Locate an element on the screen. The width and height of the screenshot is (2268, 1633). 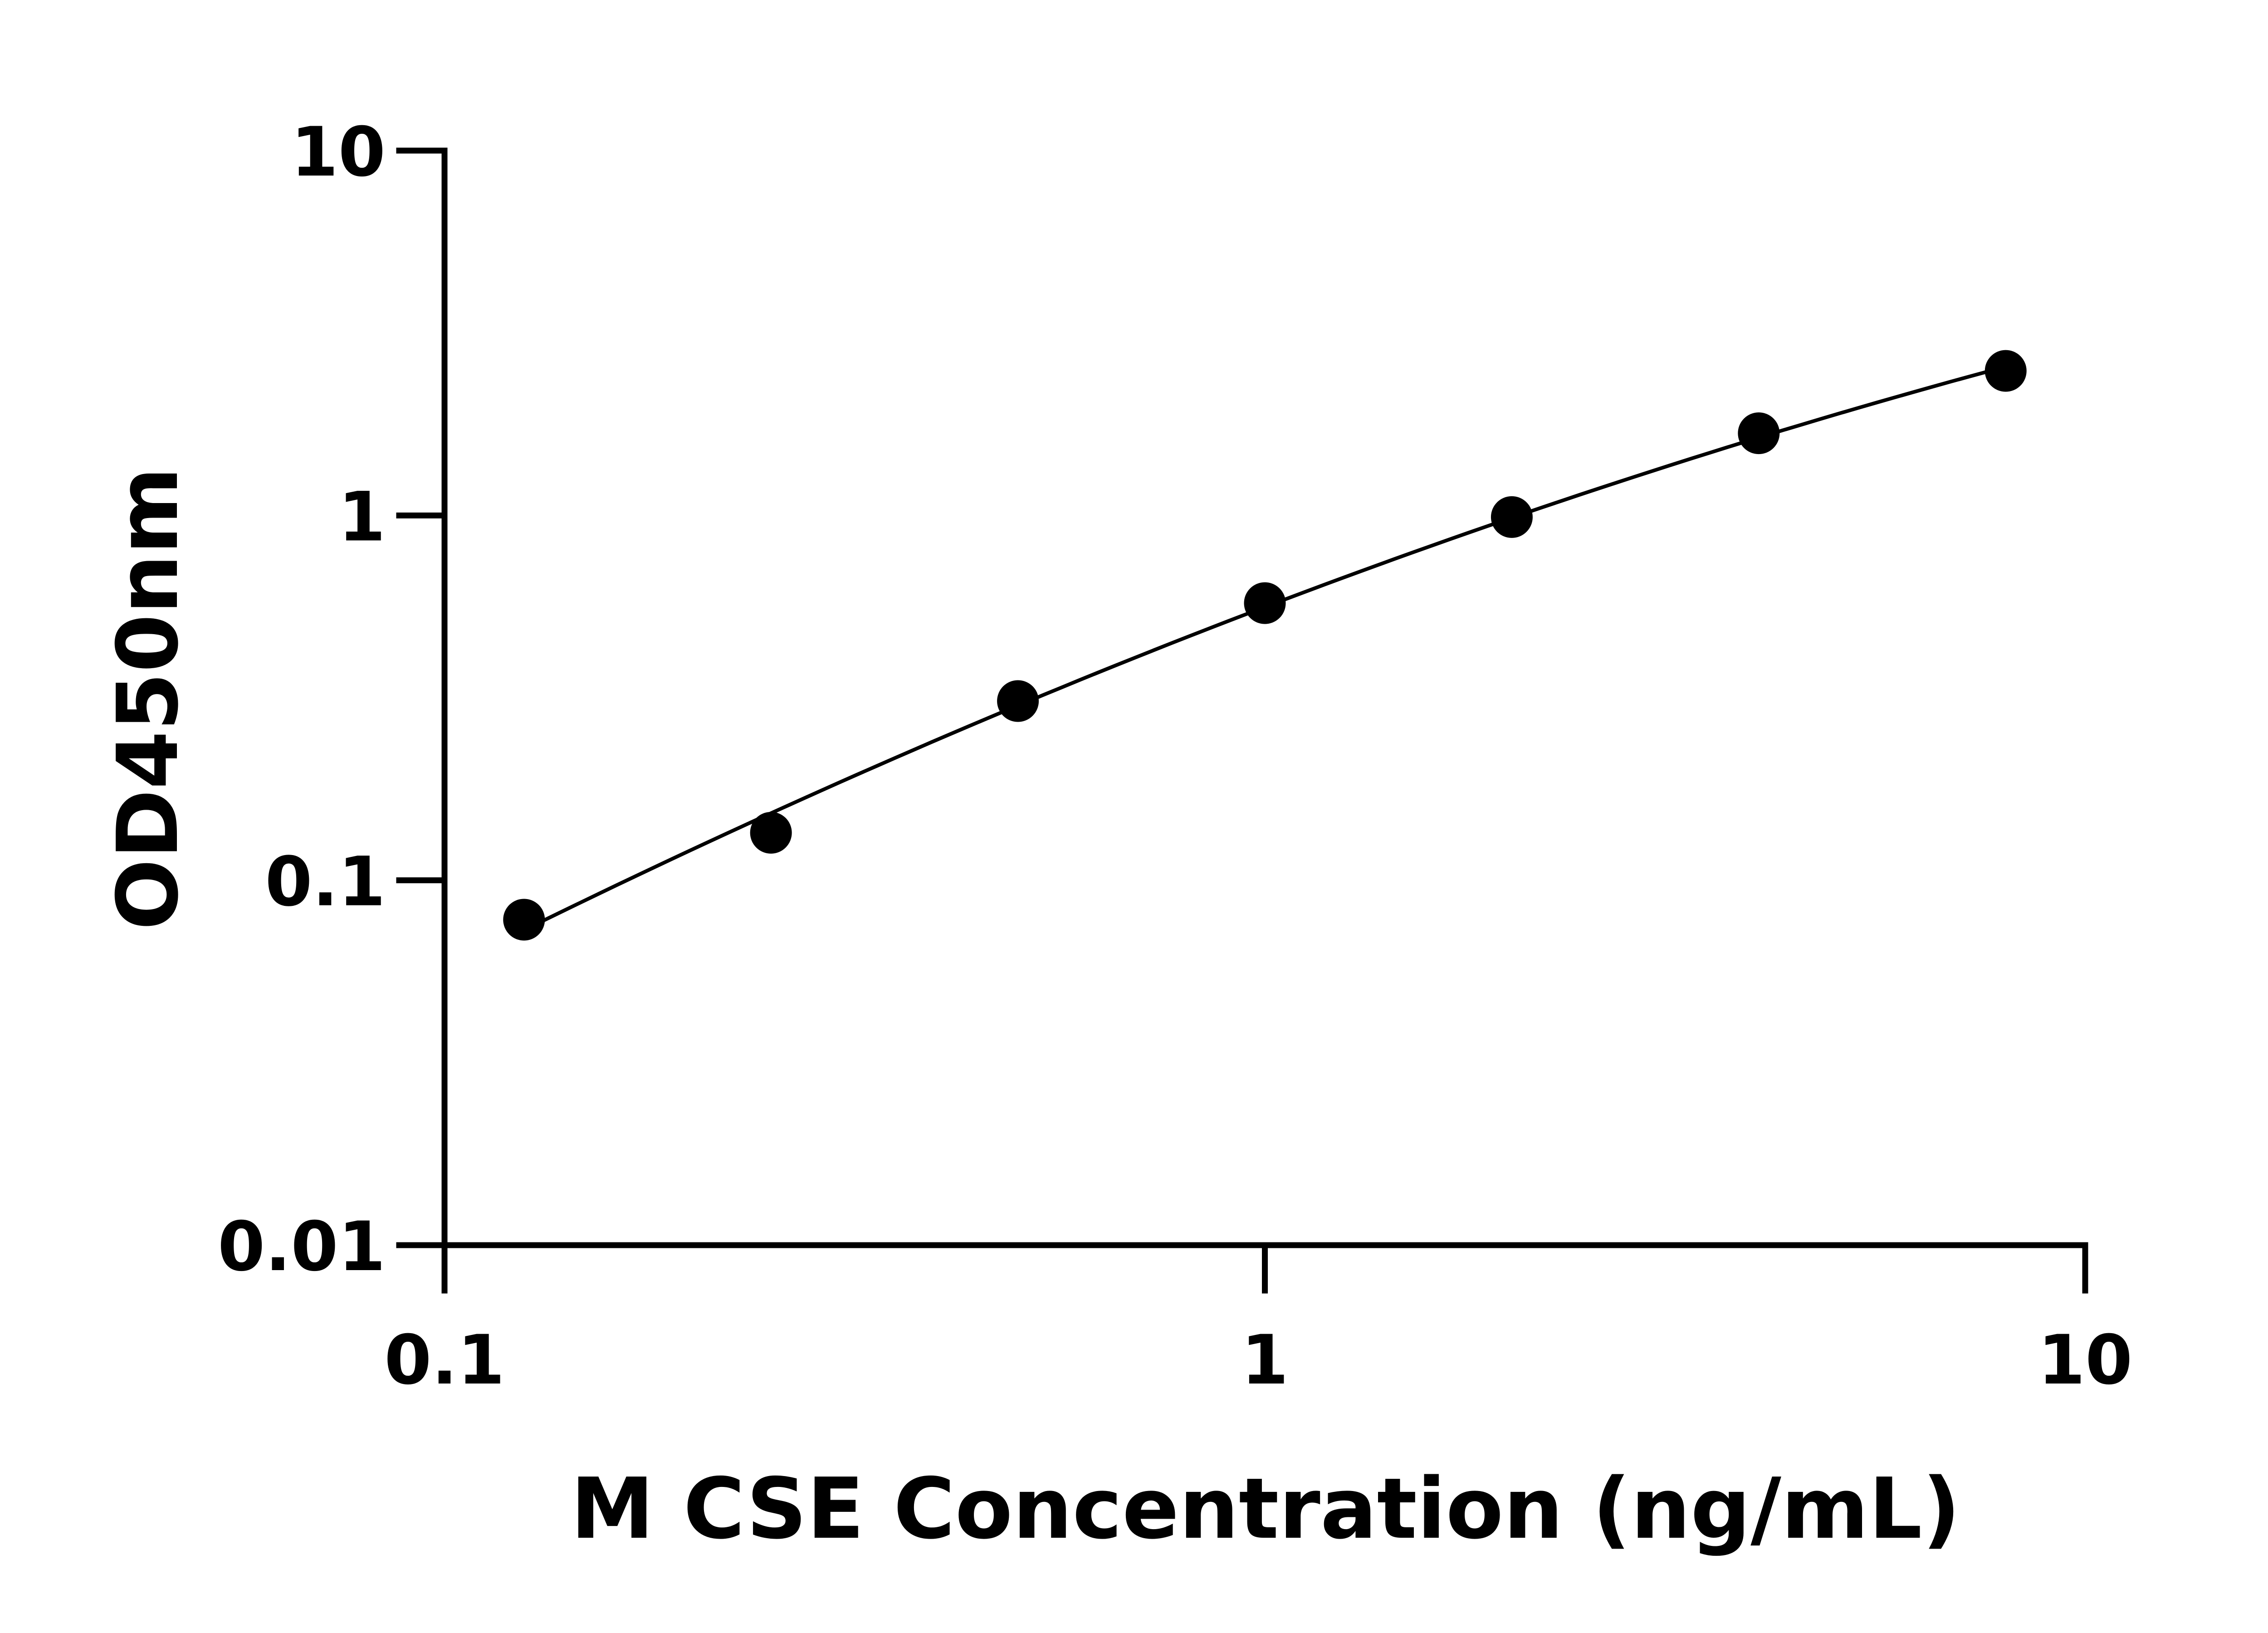
x-axis-label: M CSE Concentration (ng/mL) is located at coordinates (1265, 1509).